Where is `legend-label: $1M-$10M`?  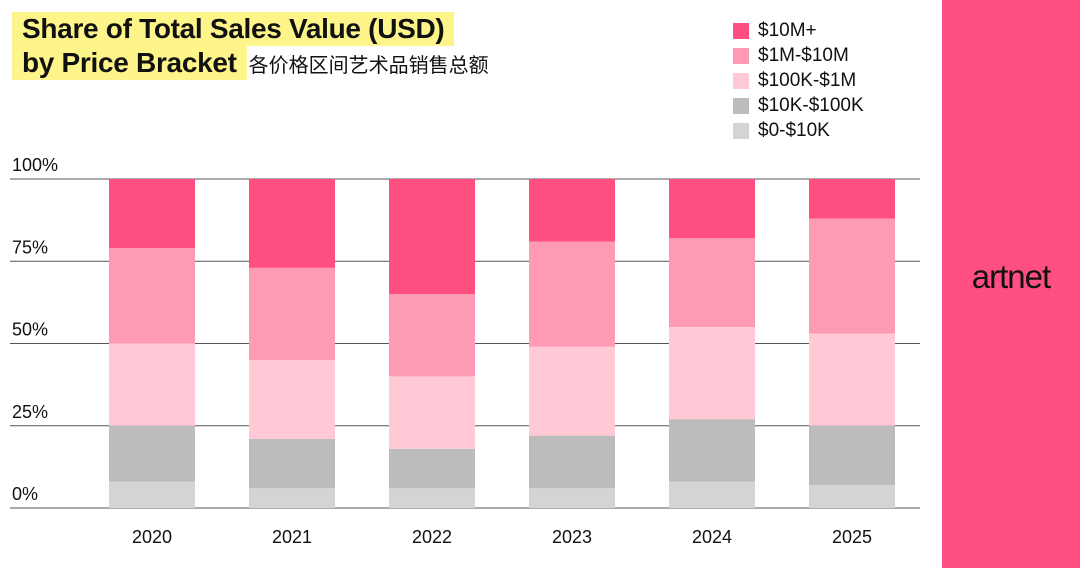 legend-label: $1M-$10M is located at coordinates (803, 55).